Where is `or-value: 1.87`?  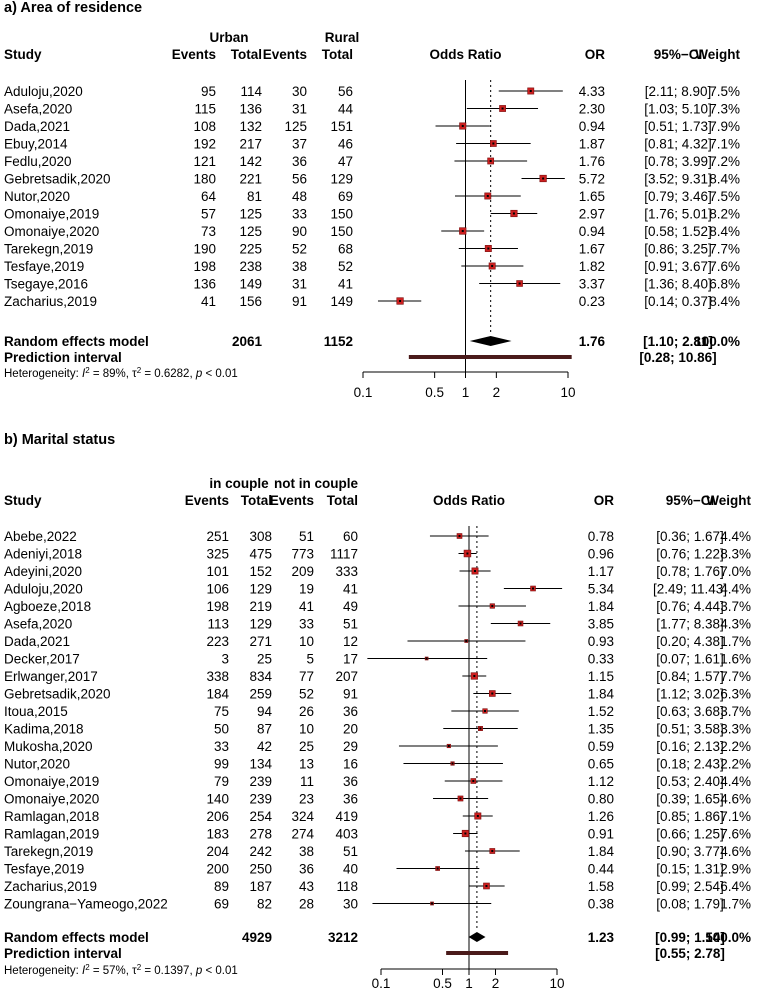 or-value: 1.87 is located at coordinates (592, 144).